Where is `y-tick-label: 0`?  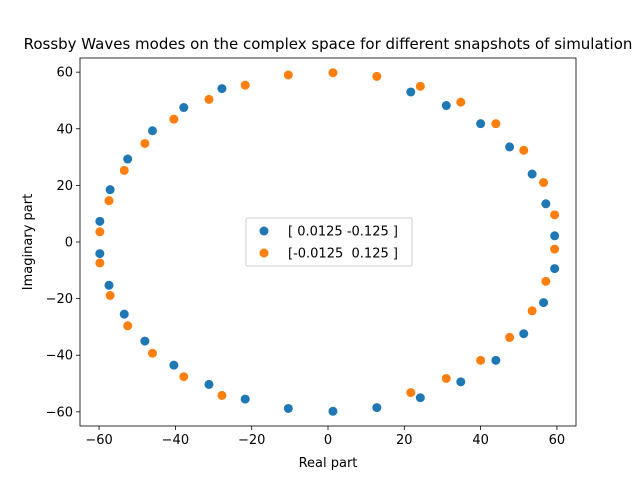
y-tick-label: 0 is located at coordinates (69, 243).